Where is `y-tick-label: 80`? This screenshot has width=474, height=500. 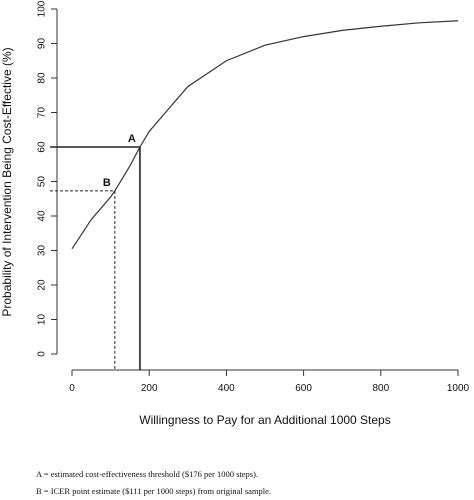
y-tick-label: 80 is located at coordinates (42, 78).